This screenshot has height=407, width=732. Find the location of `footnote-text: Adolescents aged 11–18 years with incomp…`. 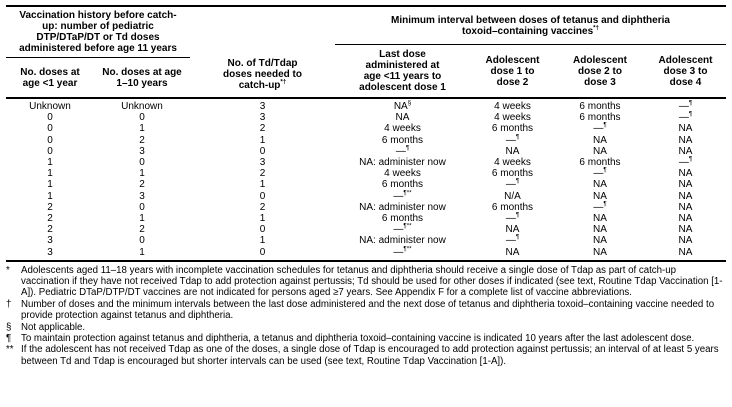

footnote-text: Adolescents aged 11–18 years with incomp… is located at coordinates (372, 281).